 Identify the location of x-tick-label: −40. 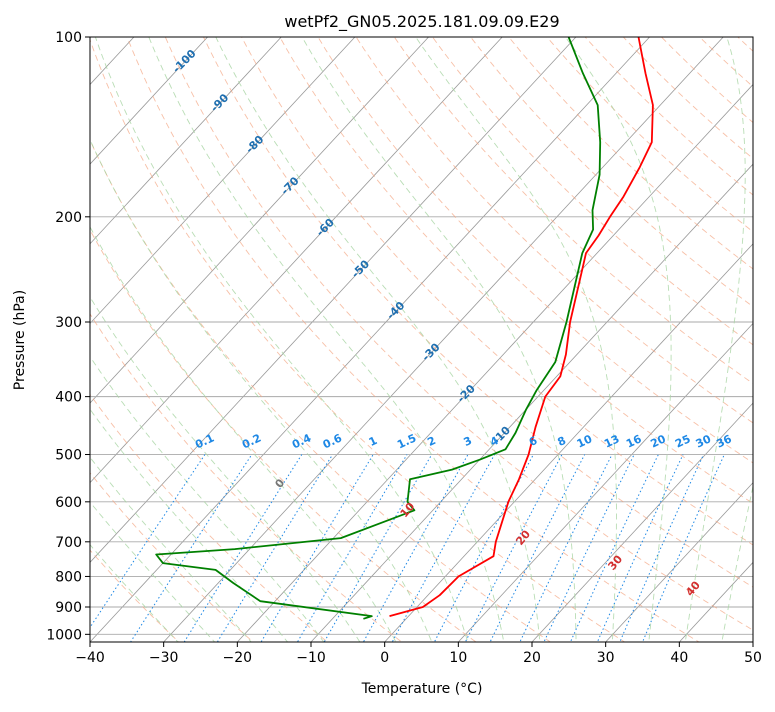
(90, 658).